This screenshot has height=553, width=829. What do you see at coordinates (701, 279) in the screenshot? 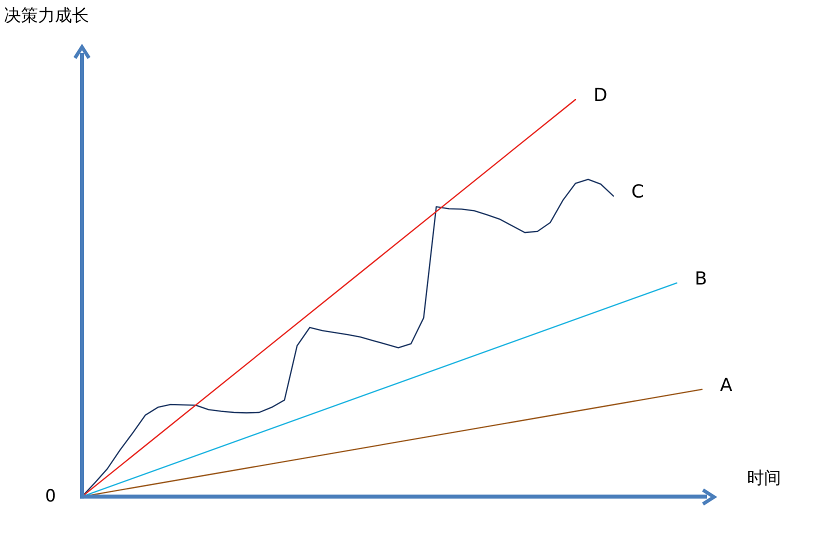
I see `series-label: B` at bounding box center [701, 279].